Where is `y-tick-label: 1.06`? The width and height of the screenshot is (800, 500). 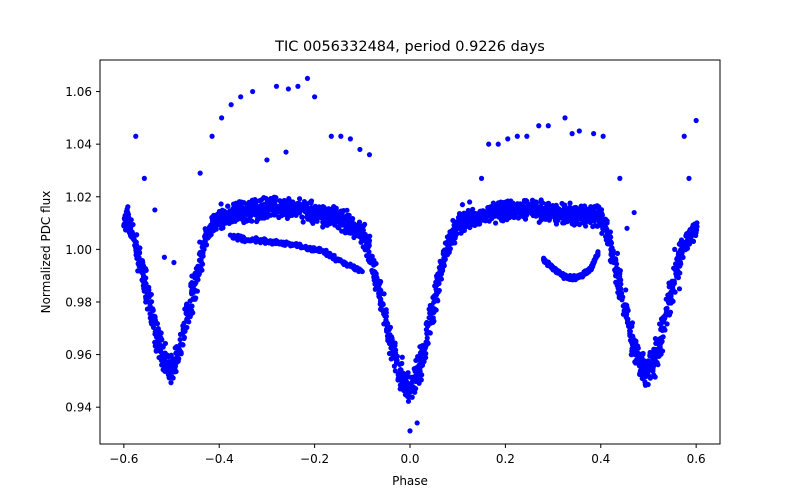
y-tick-label: 1.06 is located at coordinates (78, 92).